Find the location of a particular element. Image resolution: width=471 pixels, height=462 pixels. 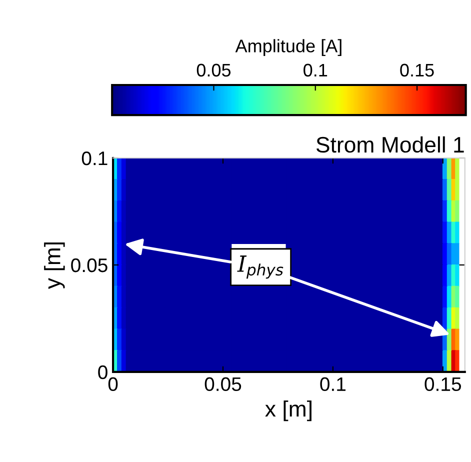

color-bar-label: 0.15 is located at coordinates (417, 70).